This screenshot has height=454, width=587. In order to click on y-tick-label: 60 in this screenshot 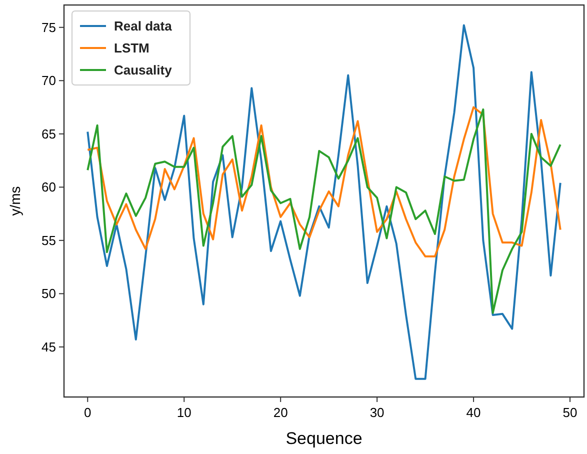, I will do `click(49, 187)`.